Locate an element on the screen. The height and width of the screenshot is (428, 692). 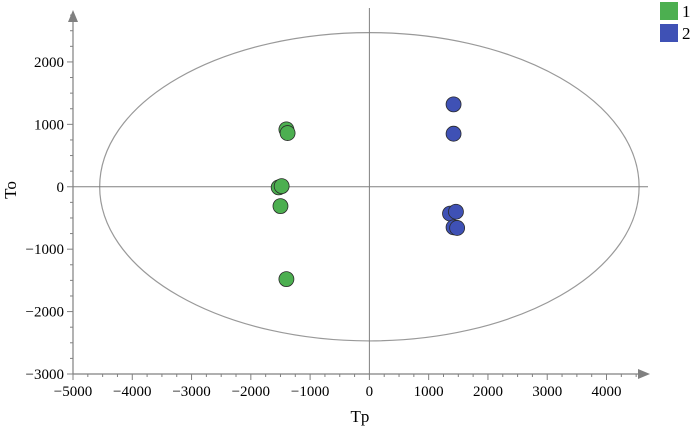
x-tick-label: 1000 is located at coordinates (429, 392).